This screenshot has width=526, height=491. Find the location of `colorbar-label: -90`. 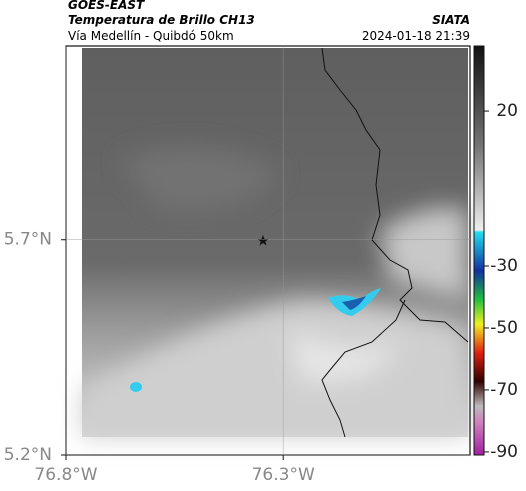

colorbar-label: -90 is located at coordinates (504, 452).